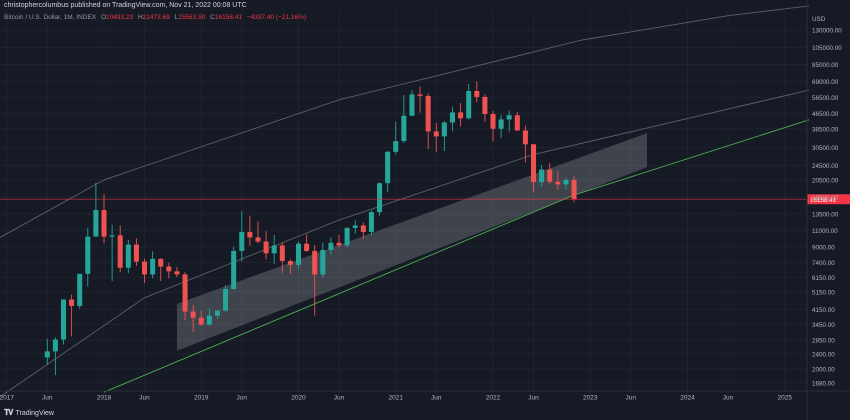 The image size is (850, 420). What do you see at coordinates (825, 180) in the screenshot?
I see `y-tick-label: 20500.00` at bounding box center [825, 180].